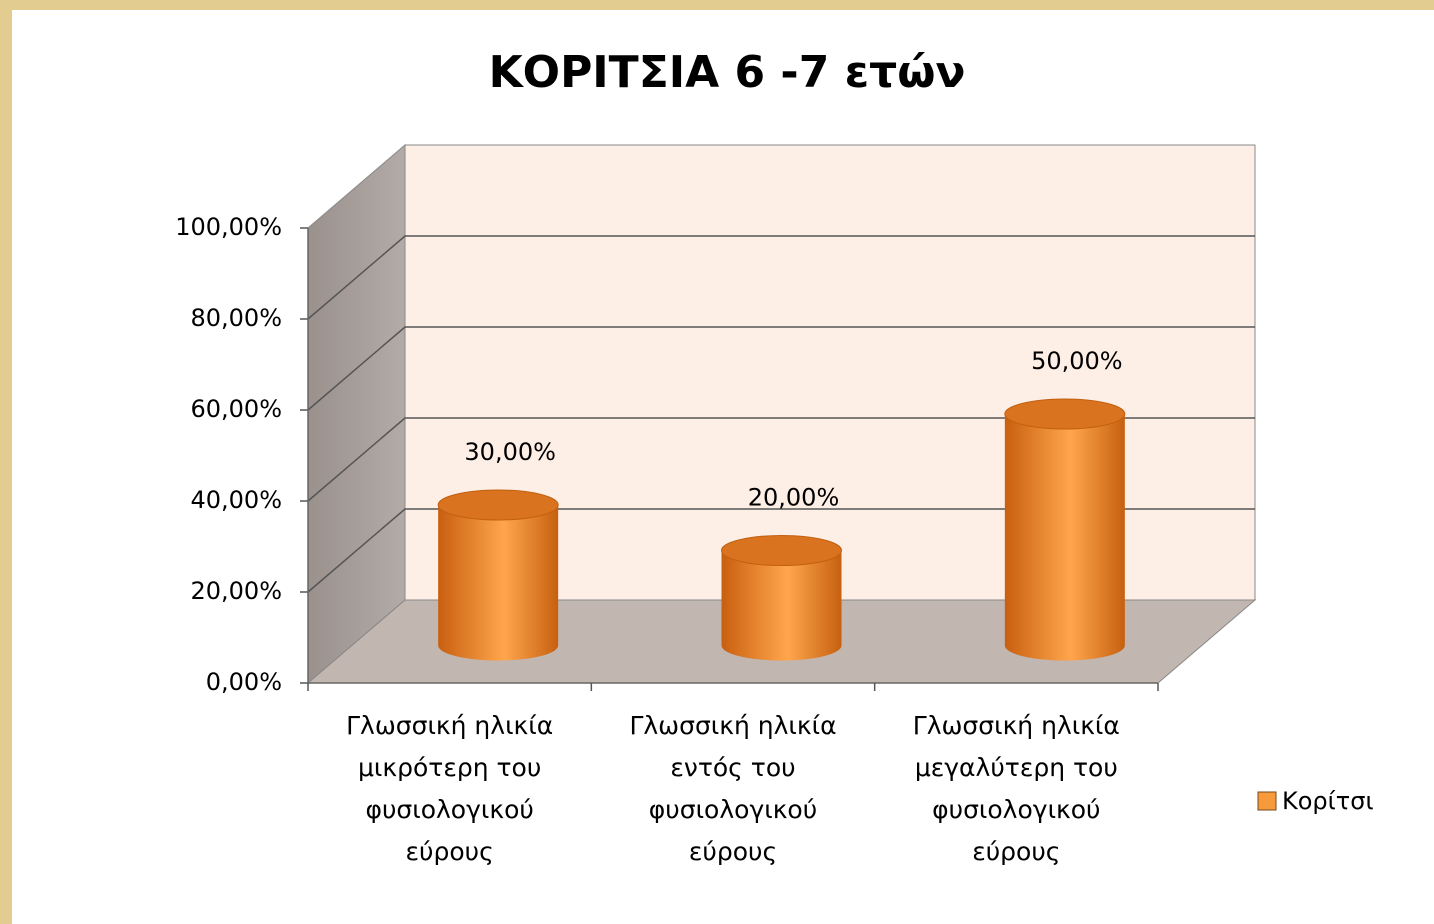  What do you see at coordinates (236, 591) in the screenshot?
I see `y-tick-label: 20,00%` at bounding box center [236, 591].